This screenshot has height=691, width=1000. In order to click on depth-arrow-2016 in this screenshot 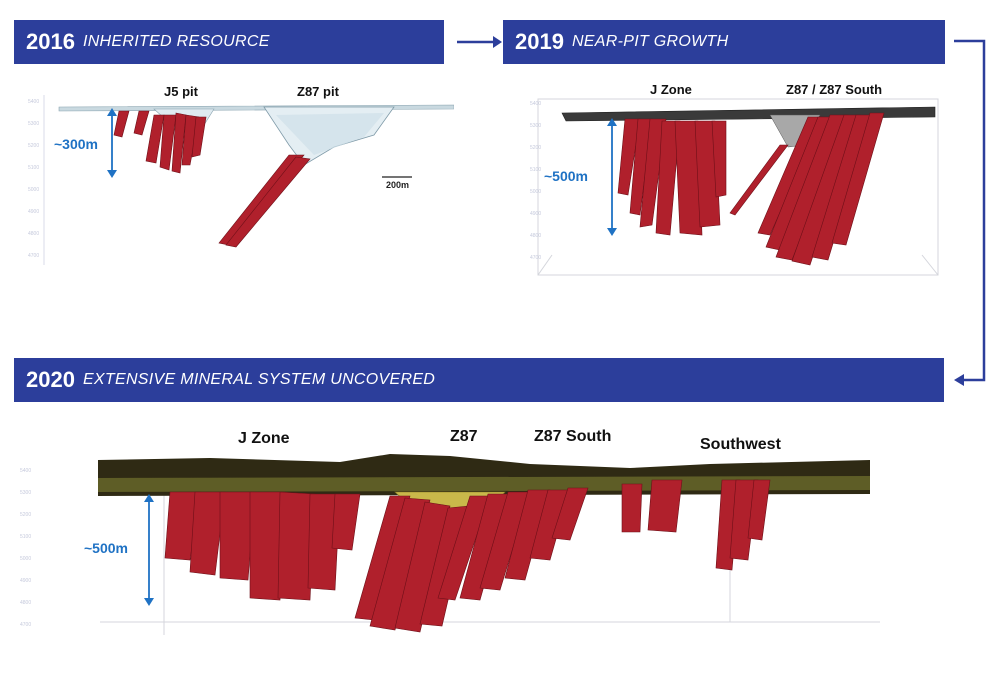, I will do `click(112, 143)`.